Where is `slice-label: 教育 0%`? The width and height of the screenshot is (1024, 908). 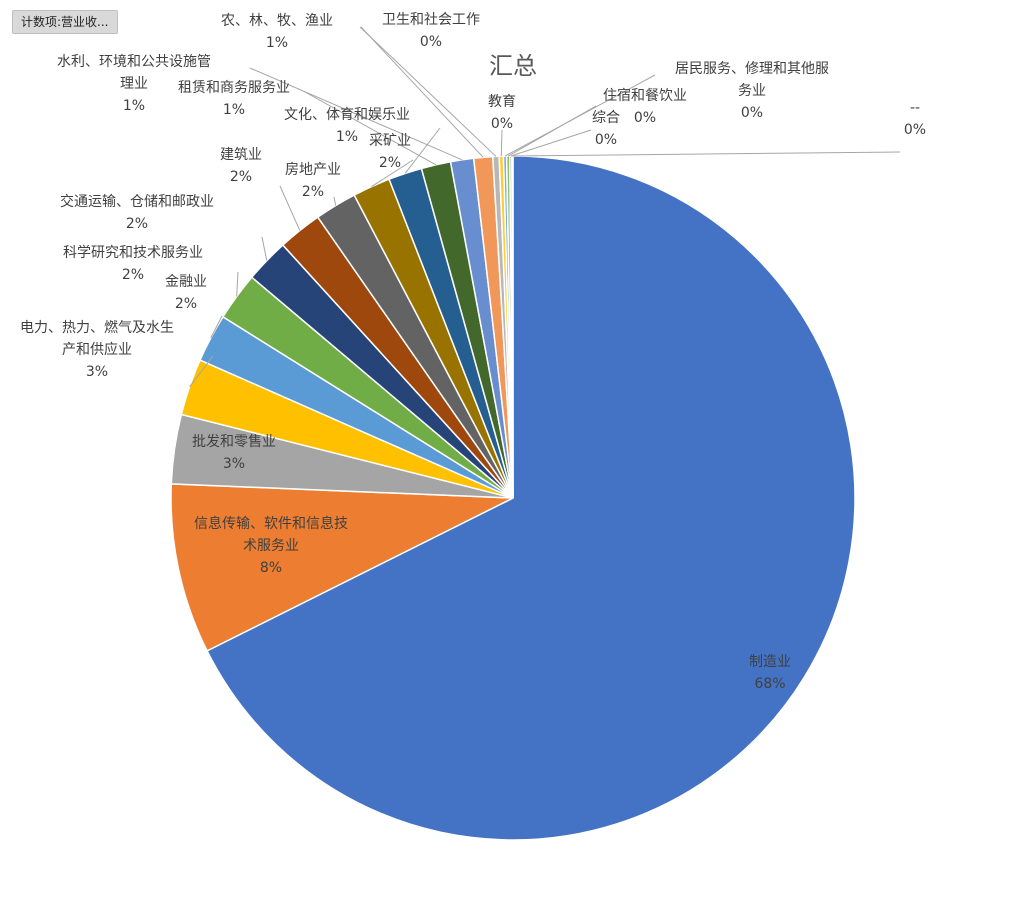
slice-label: 教育 0% is located at coordinates (502, 113).